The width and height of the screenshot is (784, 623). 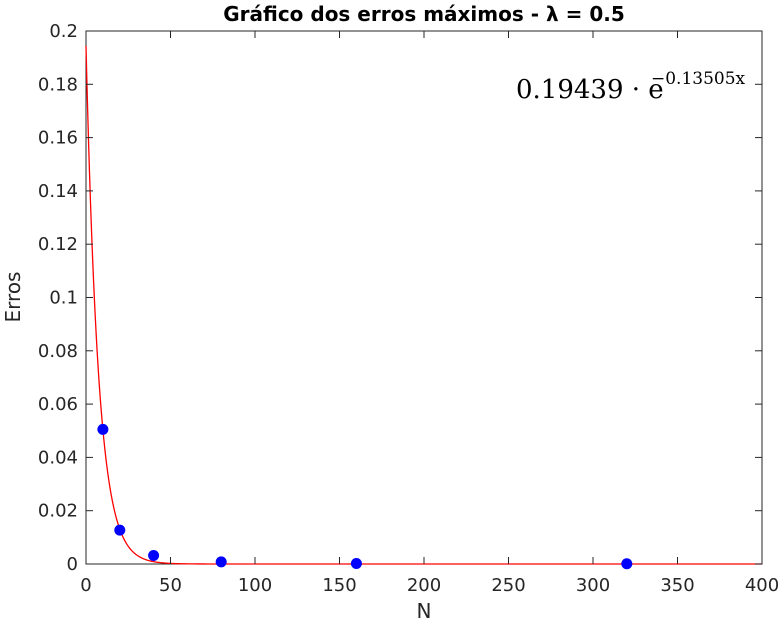 What do you see at coordinates (58, 191) in the screenshot?
I see `y-tick-label: 0.14` at bounding box center [58, 191].